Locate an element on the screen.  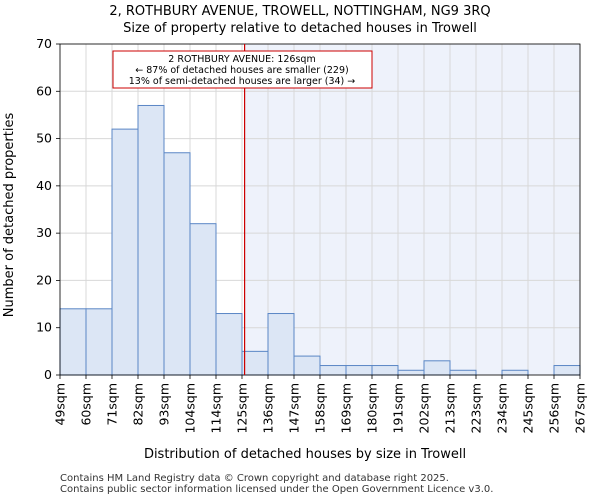
x-tick-label: 125sqm is located at coordinates (242, 408).